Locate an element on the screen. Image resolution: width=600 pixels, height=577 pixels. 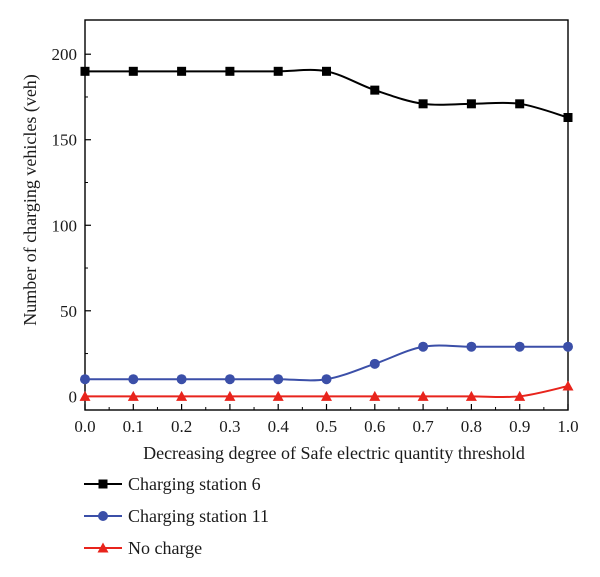
legend-label: Charging station 11 is located at coordinates (198, 516).